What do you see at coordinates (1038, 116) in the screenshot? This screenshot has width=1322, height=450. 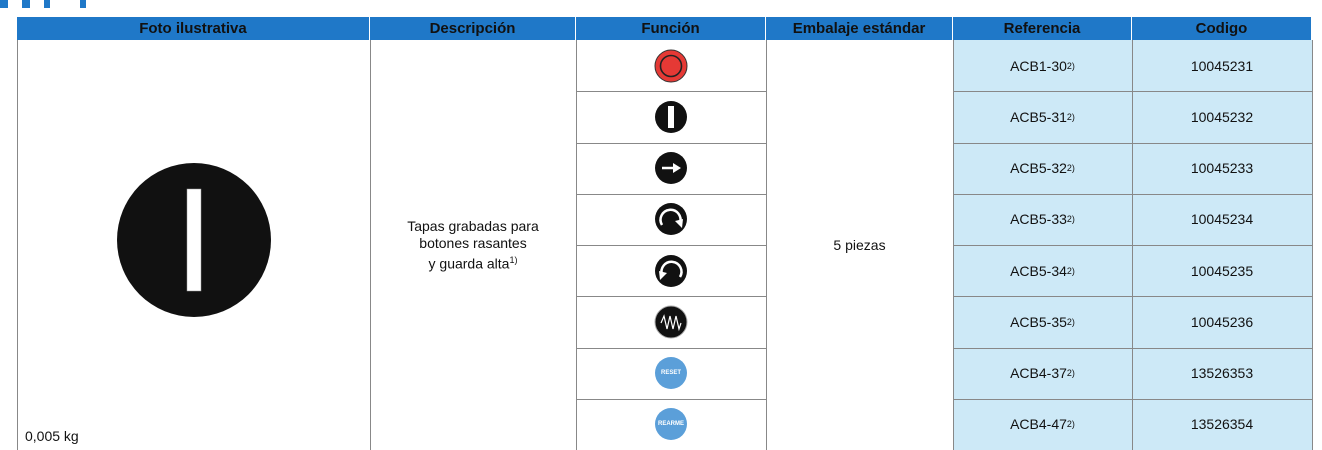 I see `reference-text: ACB5-31` at bounding box center [1038, 116].